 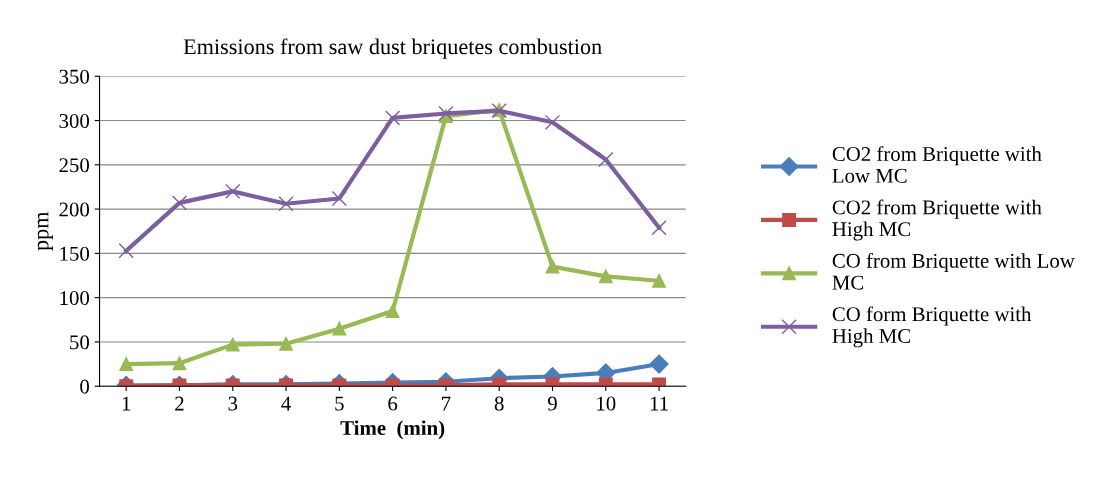 I want to click on chart-title: Emissions from saw dust briquetes combustion, so click(x=392, y=48).